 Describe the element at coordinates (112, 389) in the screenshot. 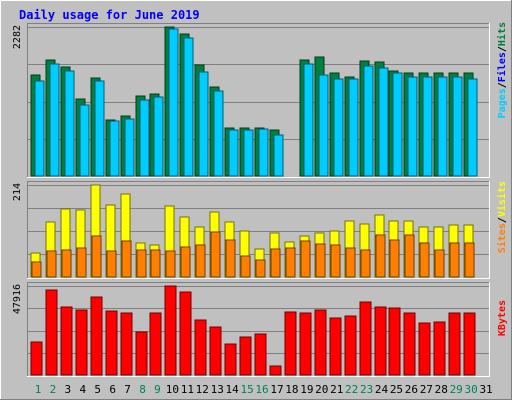

I see `x-tick-label: 6` at that location.